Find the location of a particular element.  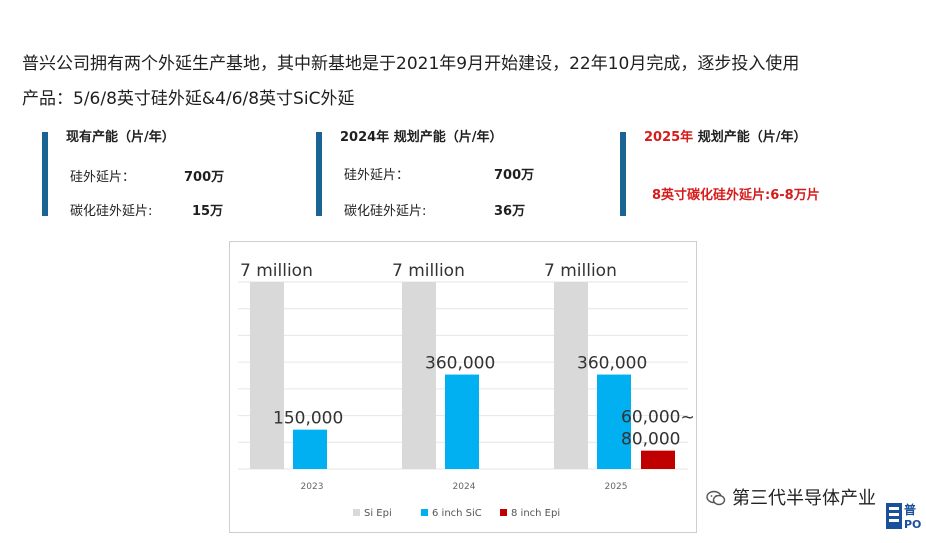

capacity-note-8inch: 8英寸碳化硅外延片:6-8万片 is located at coordinates (736, 195).